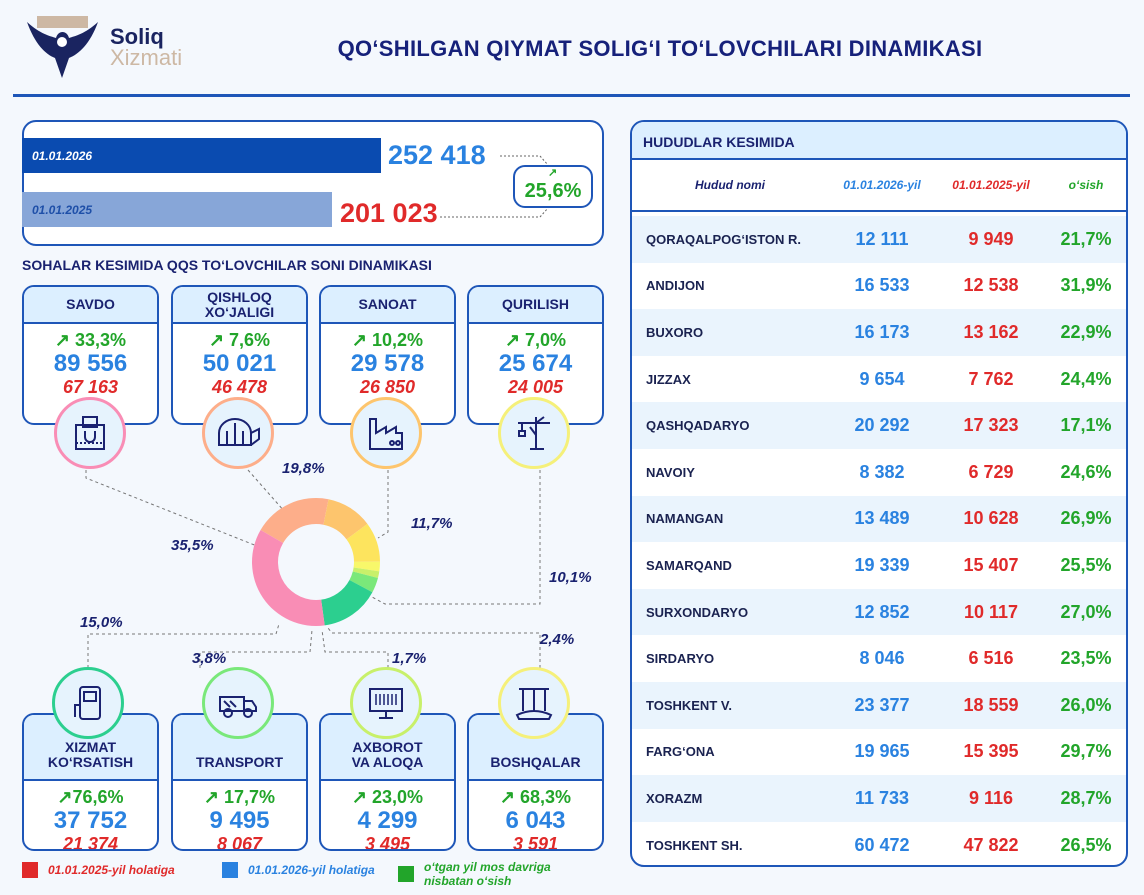 This screenshot has height=895, width=1144. Describe the element at coordinates (90, 387) in the screenshot. I see `sector-value-2025: 67 163` at that location.